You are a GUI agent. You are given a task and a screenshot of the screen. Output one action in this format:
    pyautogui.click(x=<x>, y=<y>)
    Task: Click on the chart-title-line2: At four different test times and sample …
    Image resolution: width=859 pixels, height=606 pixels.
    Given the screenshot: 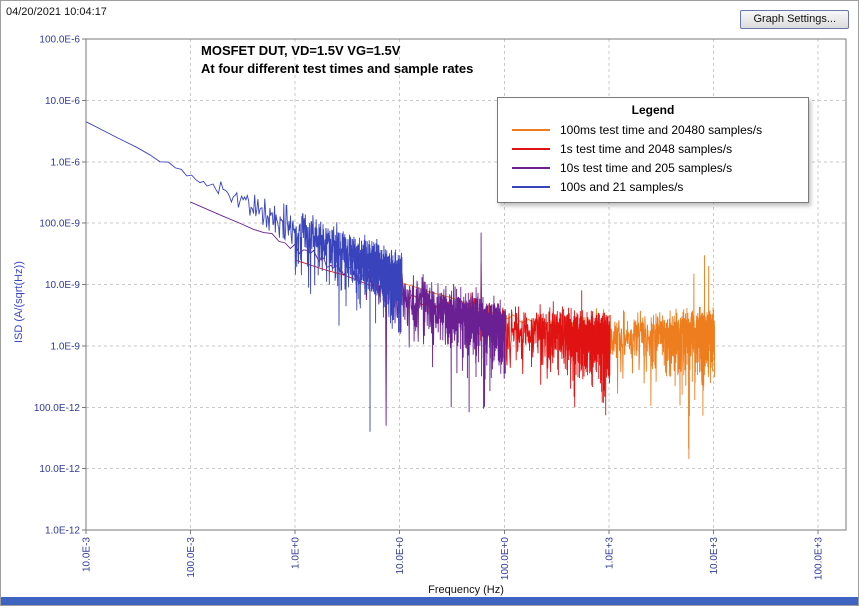 What is the action you would take?
    pyautogui.click(x=337, y=68)
    